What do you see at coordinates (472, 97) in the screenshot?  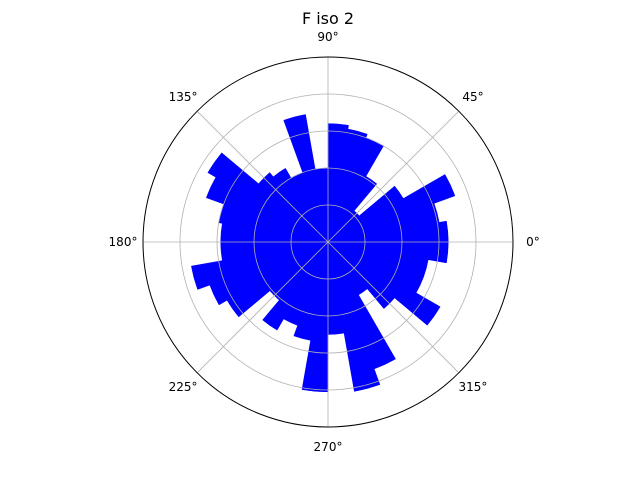 I see `angular-tick-label-1: 45°` at bounding box center [472, 97].